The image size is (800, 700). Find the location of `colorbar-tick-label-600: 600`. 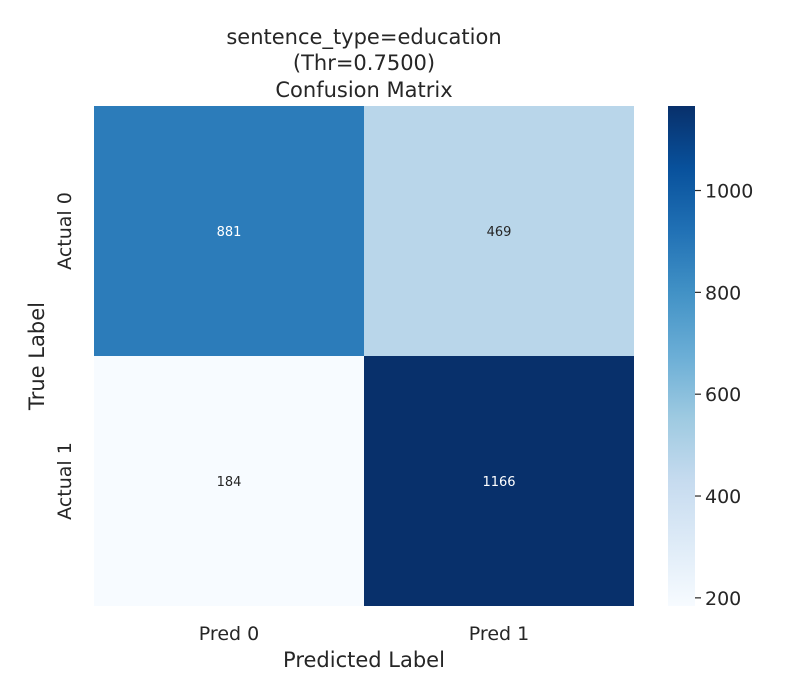

colorbar-tick-label-600: 600 is located at coordinates (723, 395).